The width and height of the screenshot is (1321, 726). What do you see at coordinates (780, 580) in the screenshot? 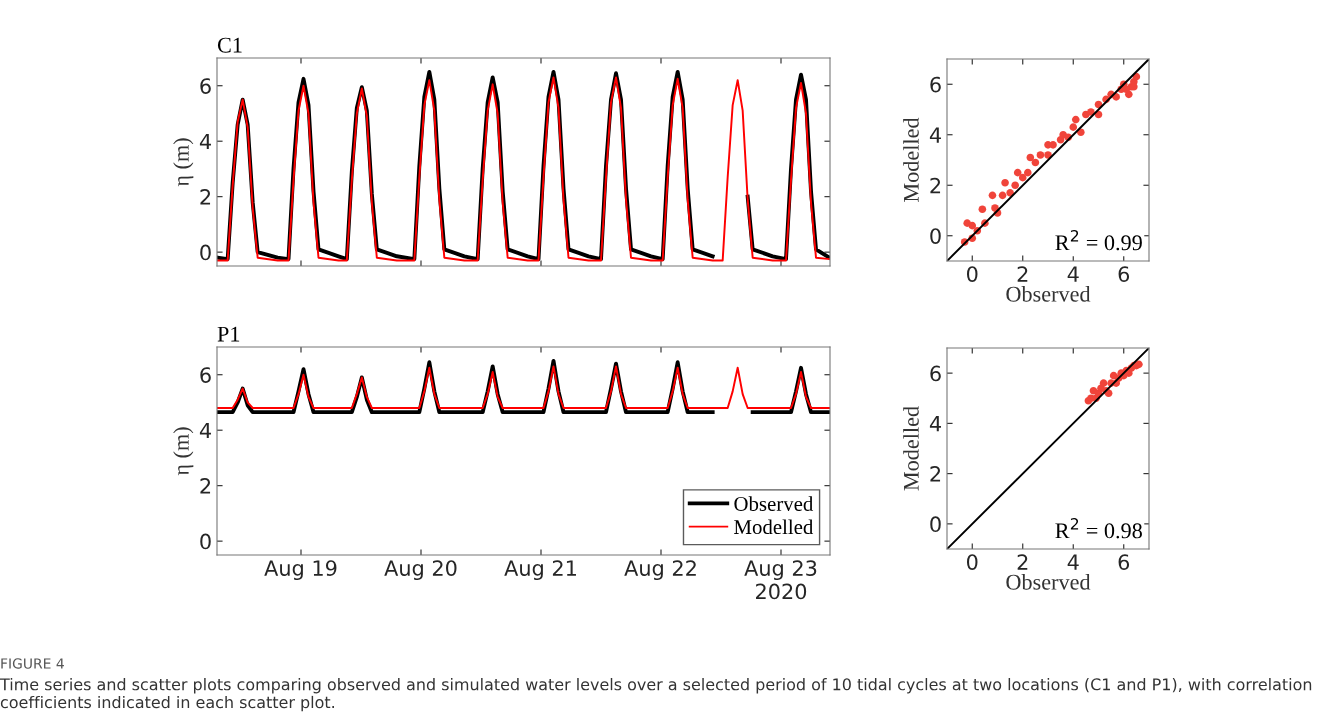
I see `x-tick-label: Aug 23 2020` at bounding box center [780, 580].